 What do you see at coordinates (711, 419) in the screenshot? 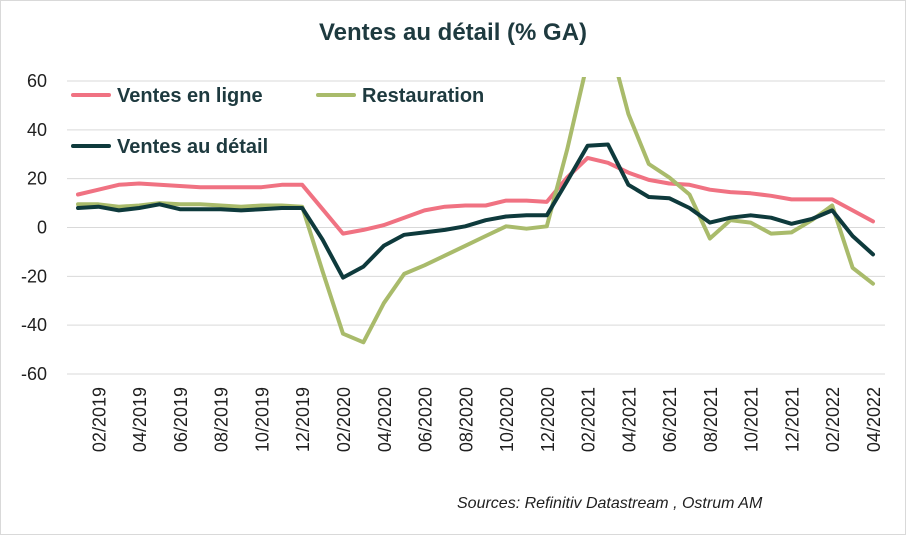
I see `x-tick-label: 08/2021` at bounding box center [711, 419].